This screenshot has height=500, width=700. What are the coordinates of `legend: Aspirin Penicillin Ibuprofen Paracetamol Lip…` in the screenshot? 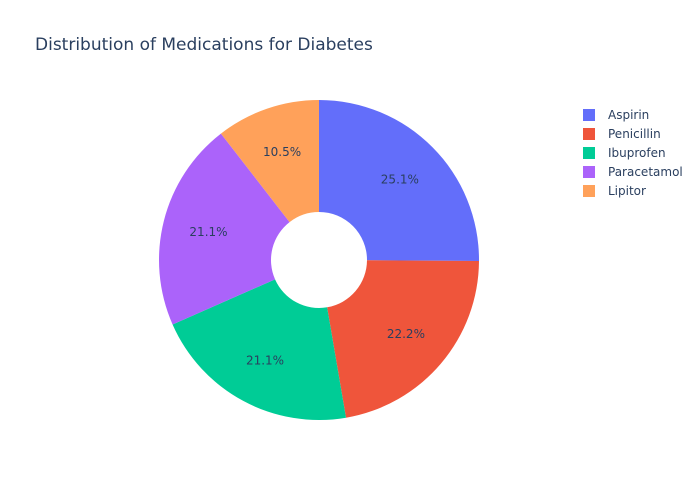 It's located at (633, 153).